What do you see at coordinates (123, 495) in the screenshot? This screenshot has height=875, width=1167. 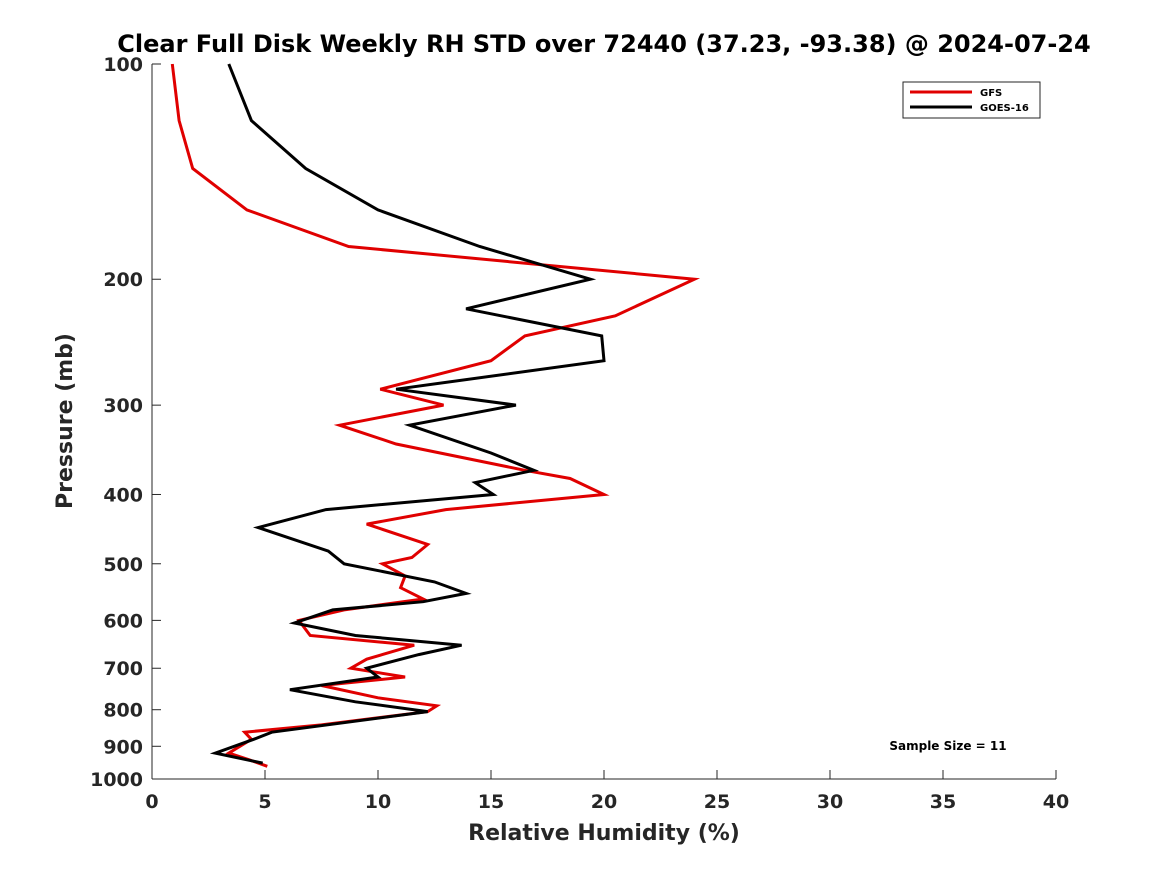 I see `y-tick-label: 400` at bounding box center [123, 495].